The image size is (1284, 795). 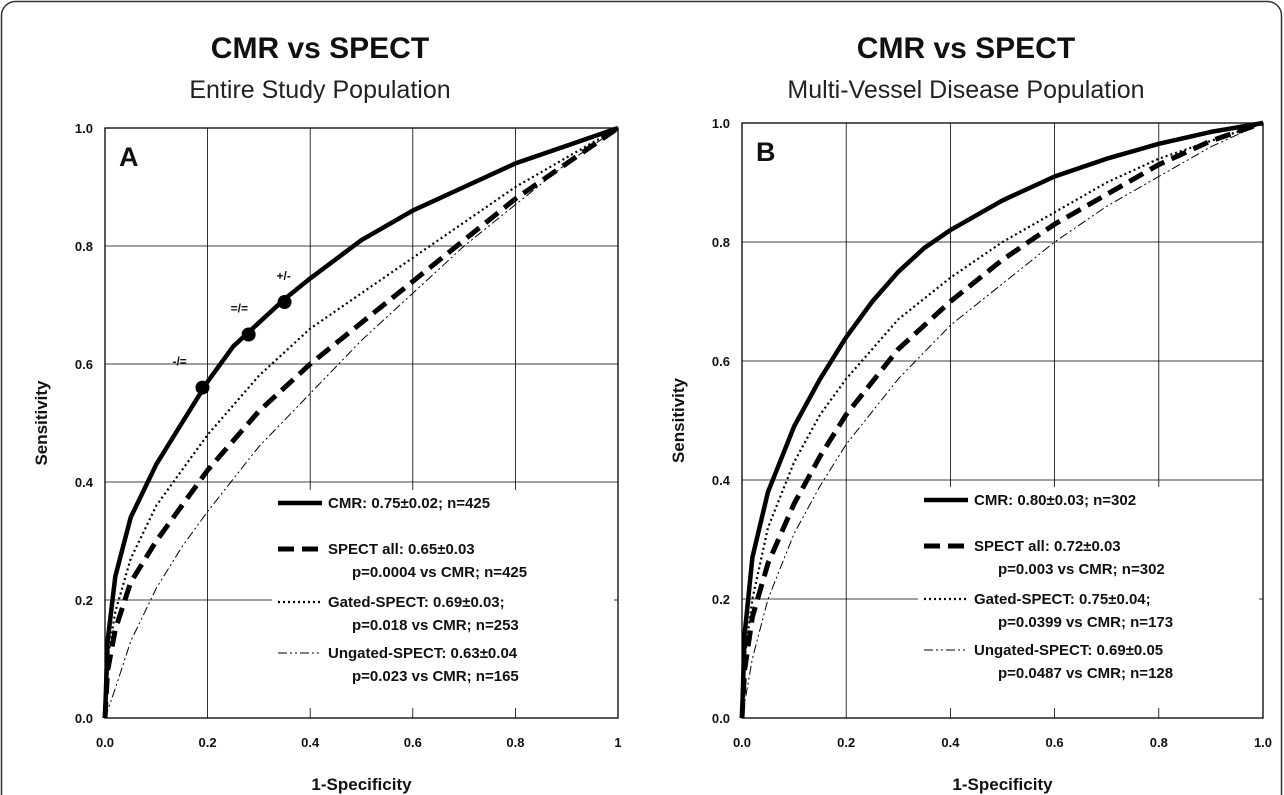 I want to click on legend-entry-detail: p=0.0004 vs CMR; n=425, so click(x=439, y=572).